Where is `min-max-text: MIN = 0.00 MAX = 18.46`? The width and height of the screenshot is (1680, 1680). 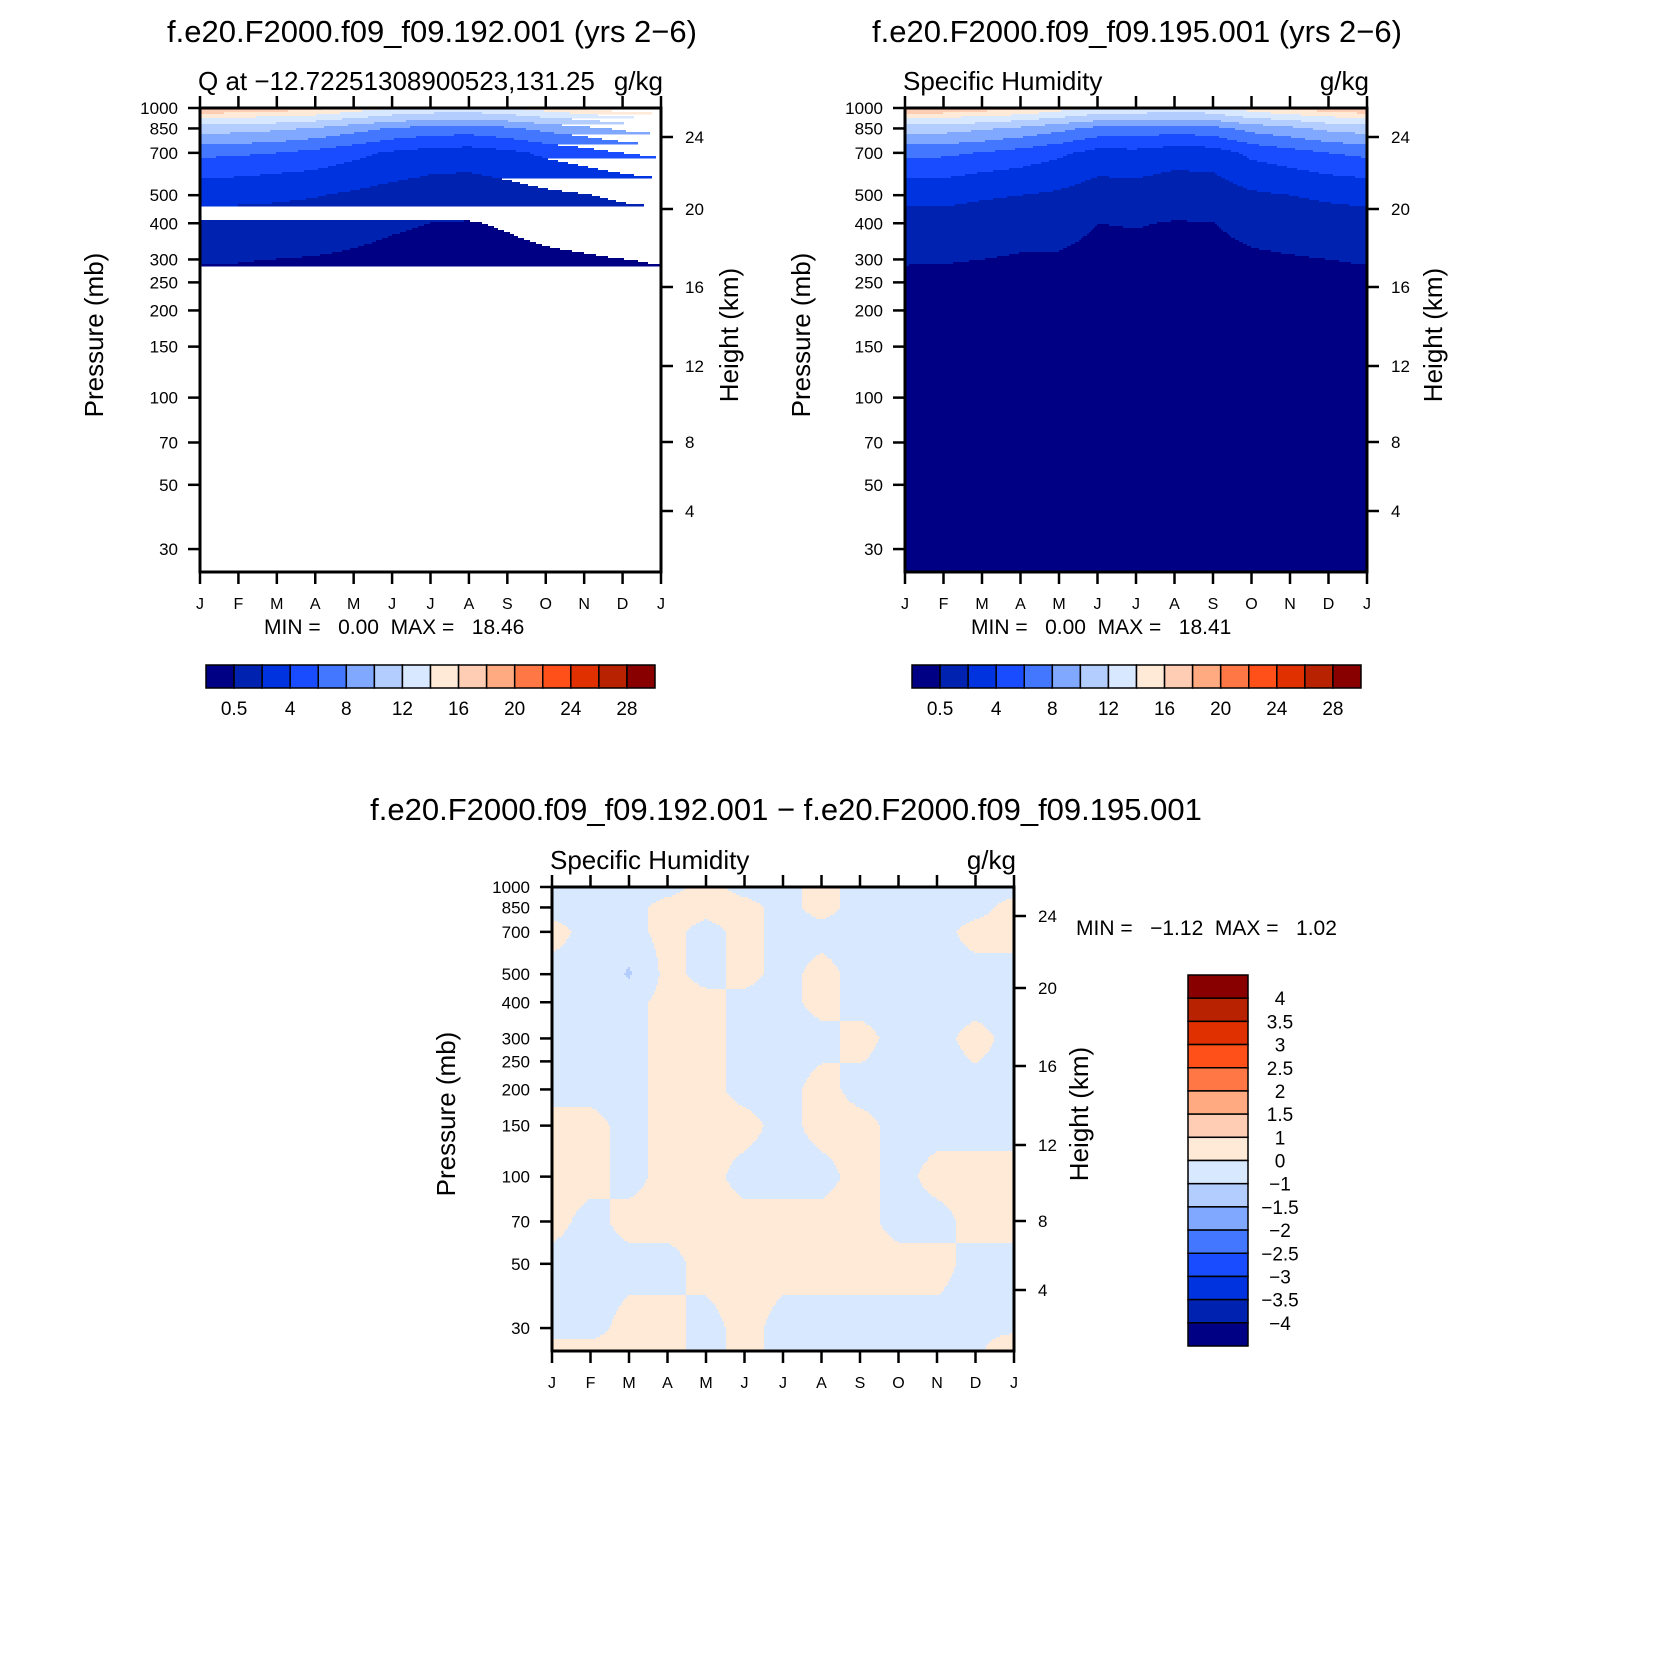 min-max-text: MIN = 0.00 MAX = 18.46 is located at coordinates (394, 627).